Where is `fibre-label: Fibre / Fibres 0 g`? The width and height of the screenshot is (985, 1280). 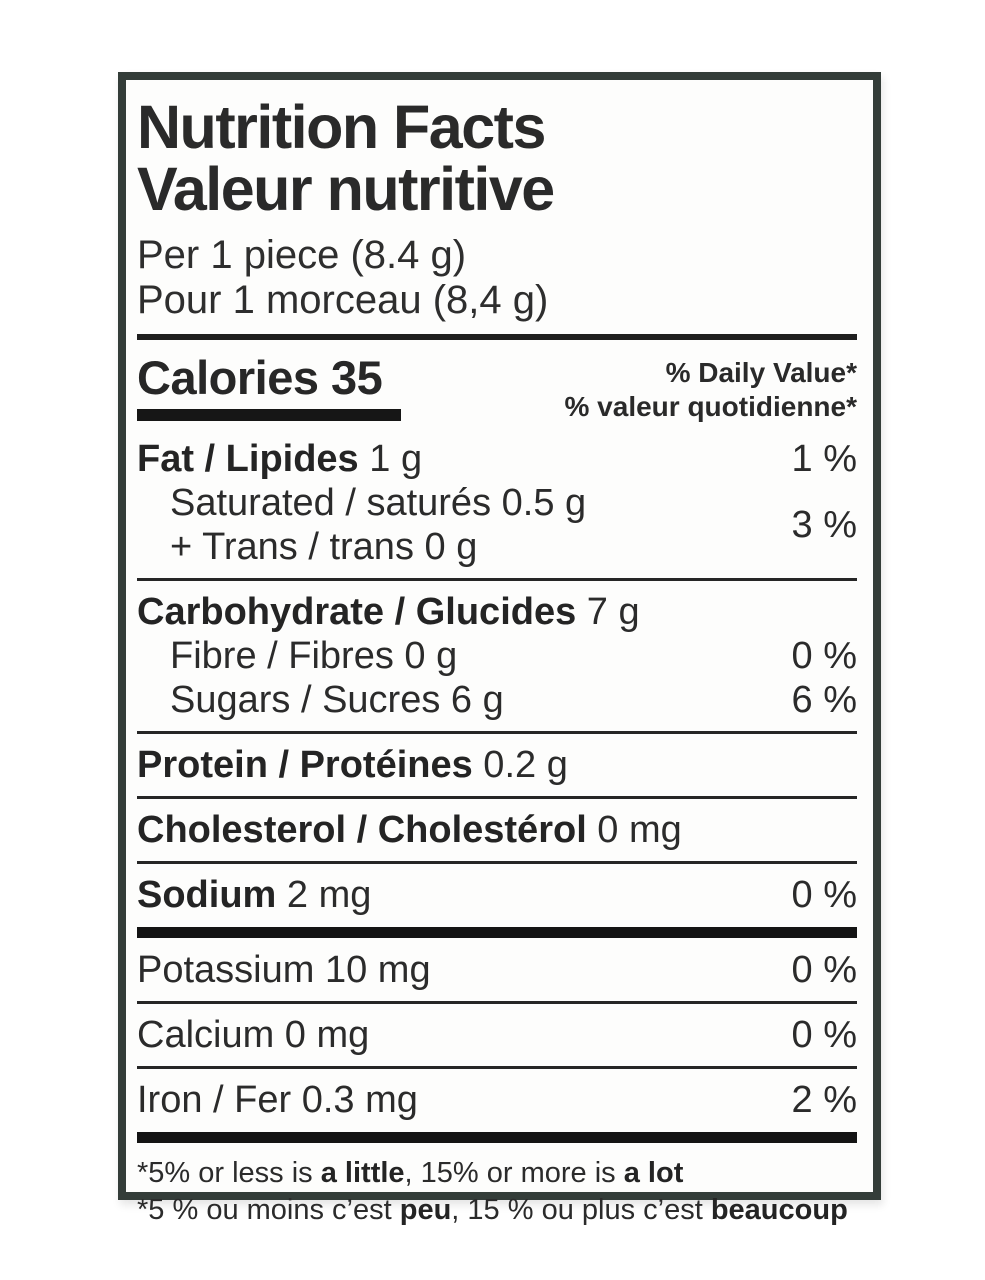 fibre-label: Fibre / Fibres 0 g is located at coordinates (314, 656).